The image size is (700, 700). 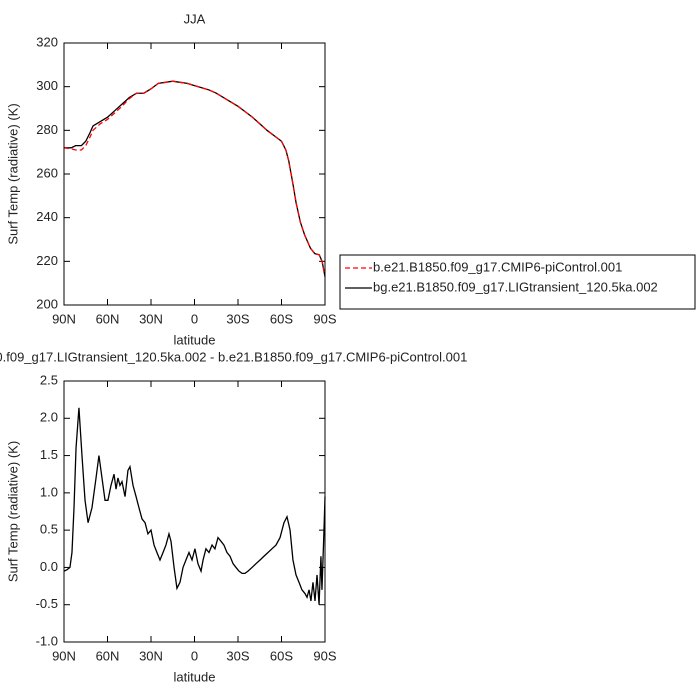 What do you see at coordinates (49, 529) in the screenshot?
I see `y-tick-label: 0.5` at bounding box center [49, 529].